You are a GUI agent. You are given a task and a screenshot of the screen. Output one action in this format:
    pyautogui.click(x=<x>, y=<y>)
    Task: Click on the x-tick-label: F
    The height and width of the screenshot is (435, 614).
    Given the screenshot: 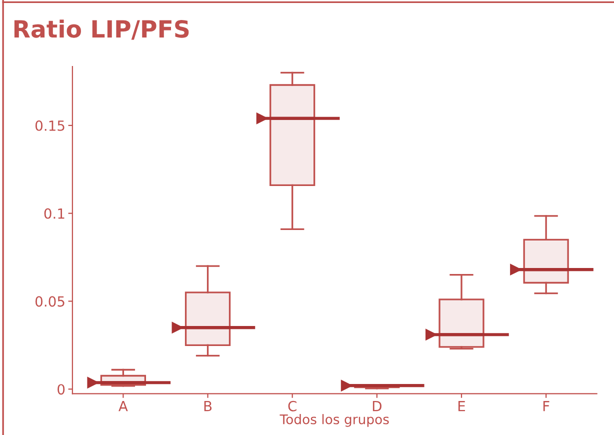 What is the action you would take?
    pyautogui.click(x=546, y=406)
    